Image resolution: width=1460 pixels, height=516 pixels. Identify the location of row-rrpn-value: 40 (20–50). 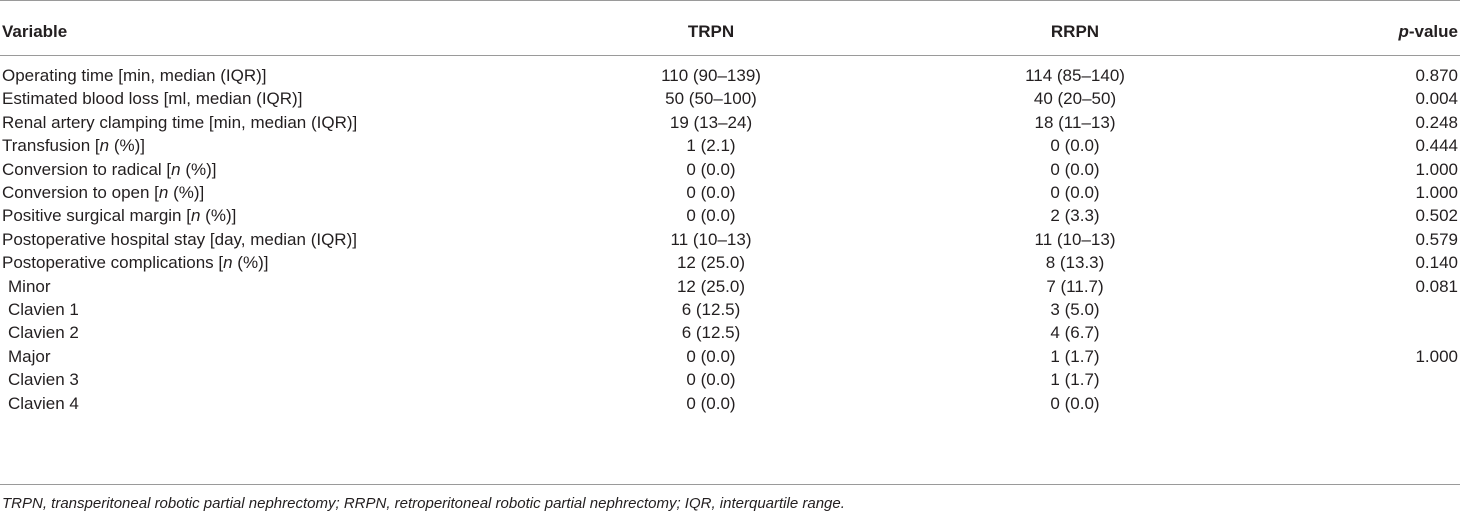
(1075, 99).